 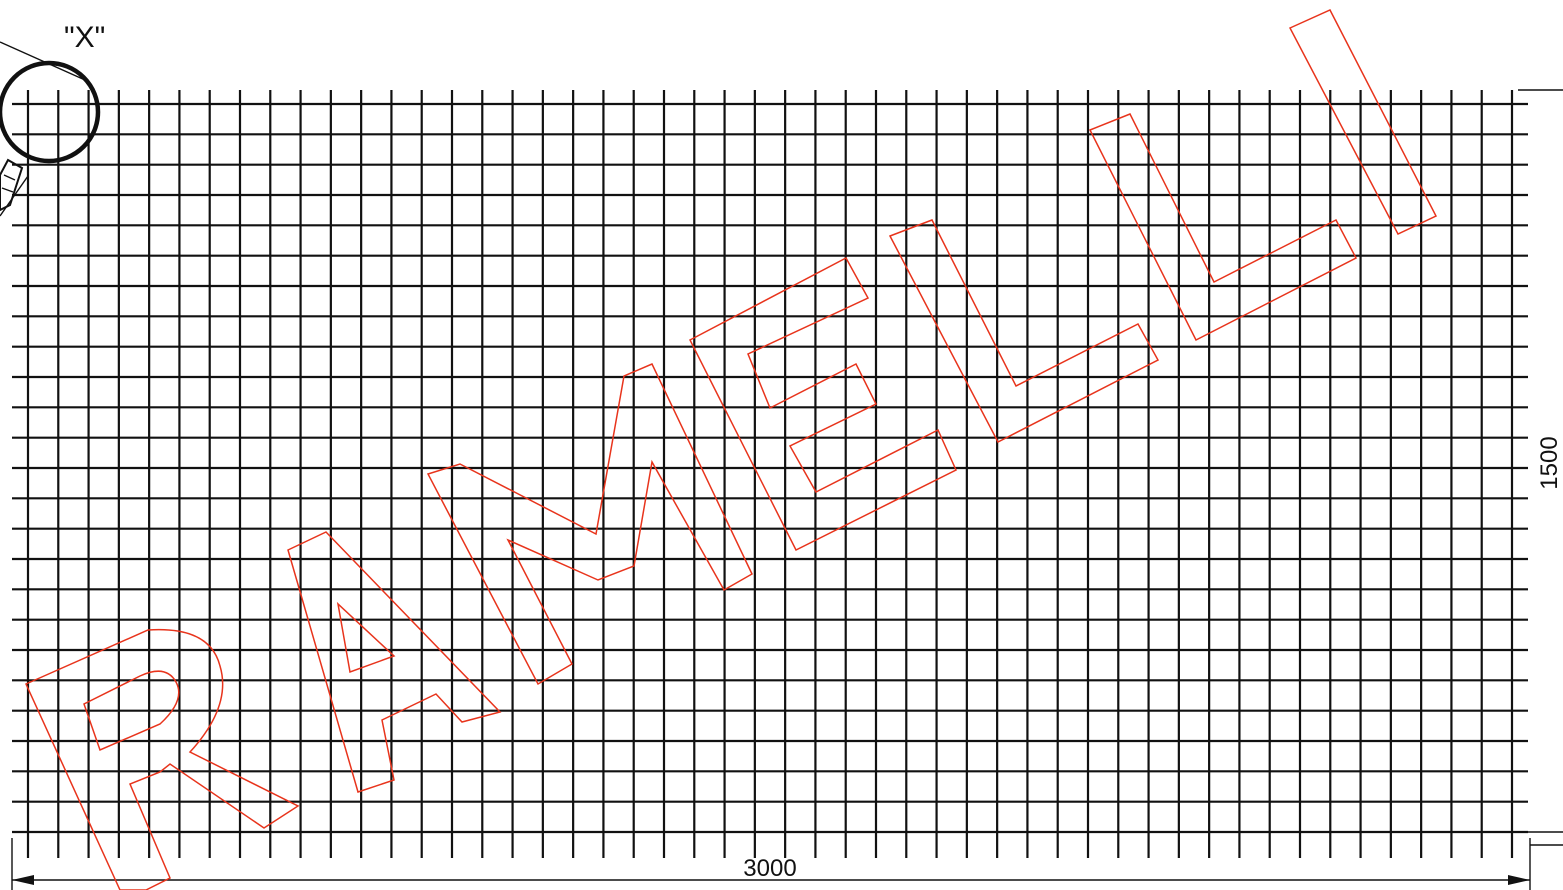 What do you see at coordinates (1519, 880) in the screenshot?
I see `arrowhead-right` at bounding box center [1519, 880].